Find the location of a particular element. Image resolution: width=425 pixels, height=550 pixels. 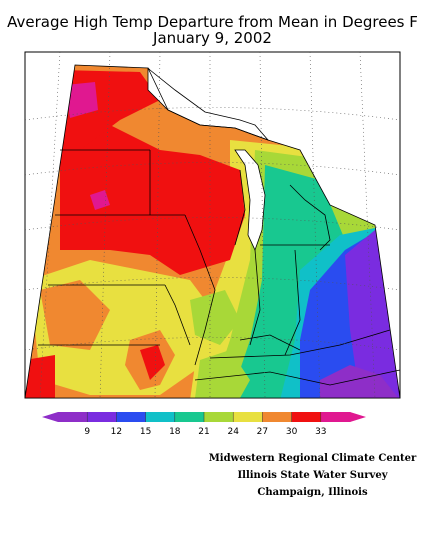

legend-label: 33 is located at coordinates (320, 432).